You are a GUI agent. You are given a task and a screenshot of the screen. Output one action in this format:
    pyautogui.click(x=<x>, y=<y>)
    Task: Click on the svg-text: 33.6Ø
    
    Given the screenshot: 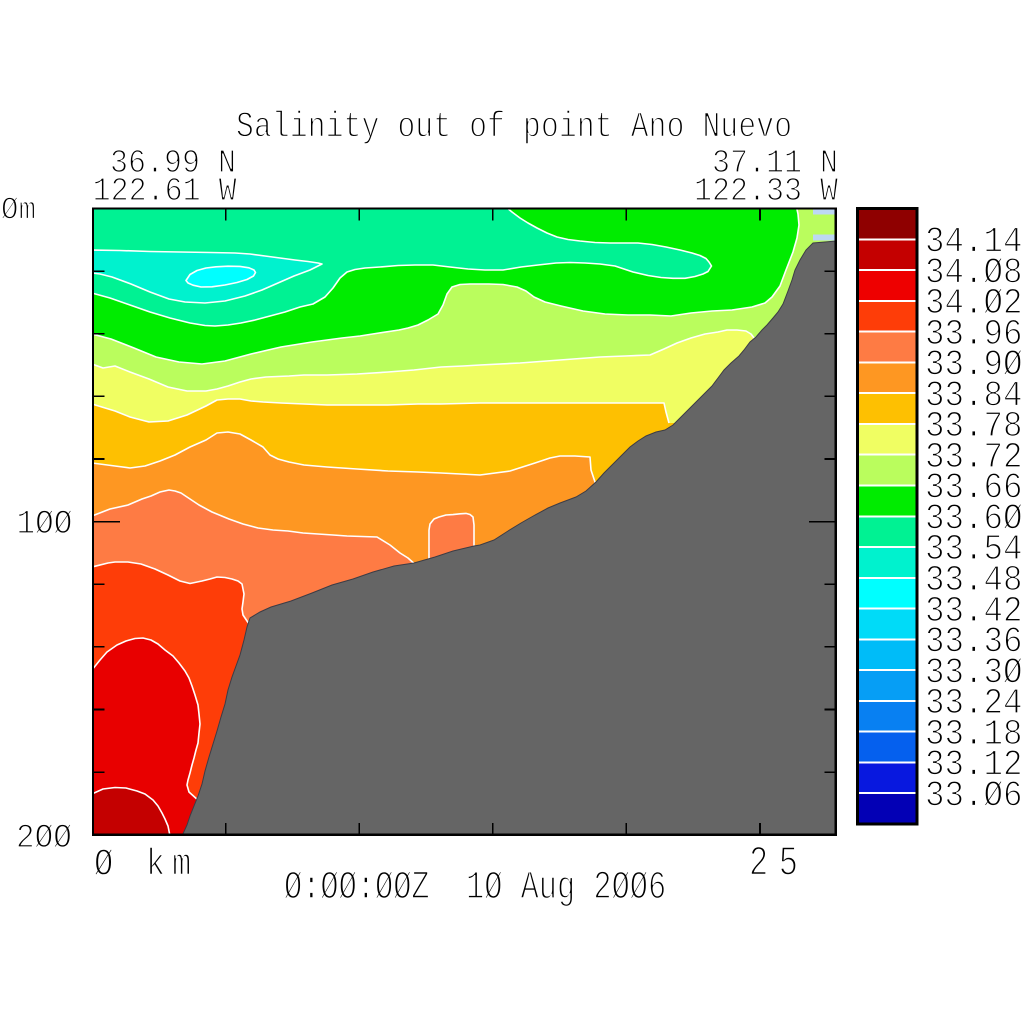 What is the action you would take?
    pyautogui.click(x=974, y=519)
    